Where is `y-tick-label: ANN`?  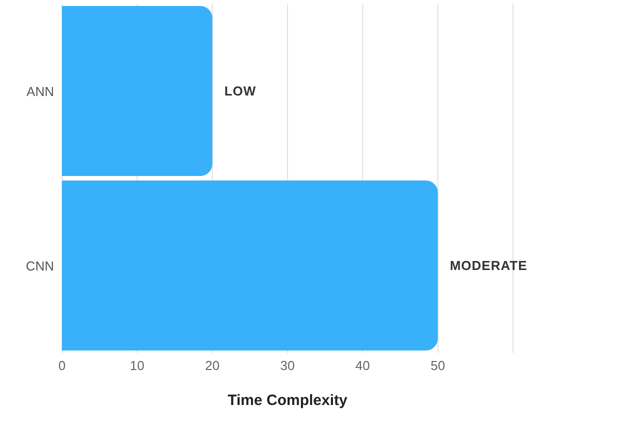
y-tick-label: ANN is located at coordinates (40, 91).